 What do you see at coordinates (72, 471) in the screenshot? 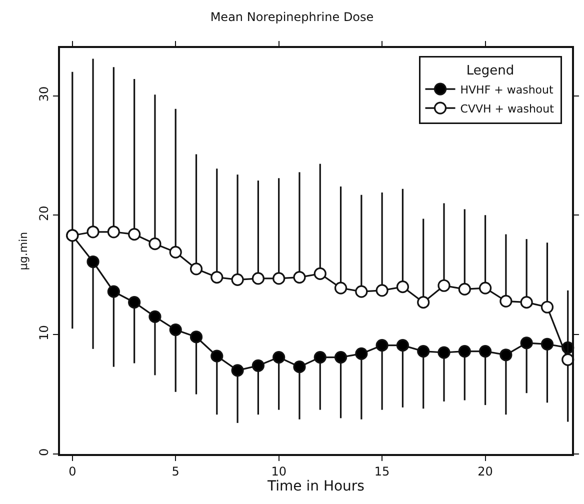
I see `x-tick-label: 0` at bounding box center [72, 471].